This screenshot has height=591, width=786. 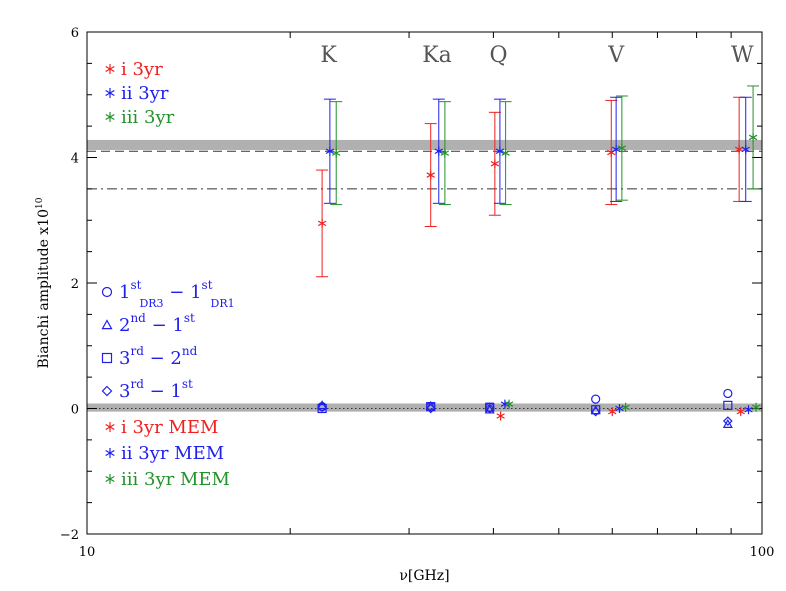 I want to click on band-labels: K Ka Q V W, so click(x=537, y=55).